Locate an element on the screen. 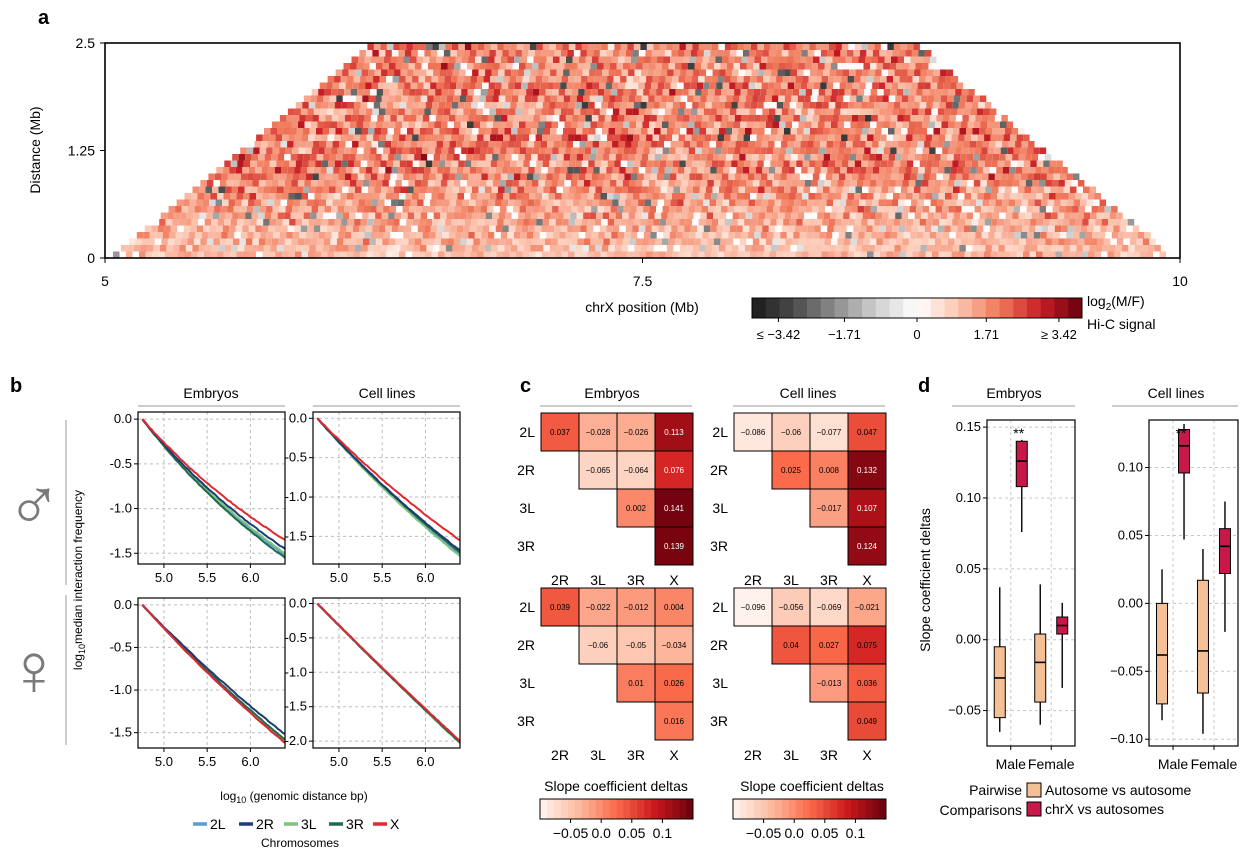 The height and width of the screenshot is (860, 1245). hic-y-tick-label: 1.25 is located at coordinates (81, 151).